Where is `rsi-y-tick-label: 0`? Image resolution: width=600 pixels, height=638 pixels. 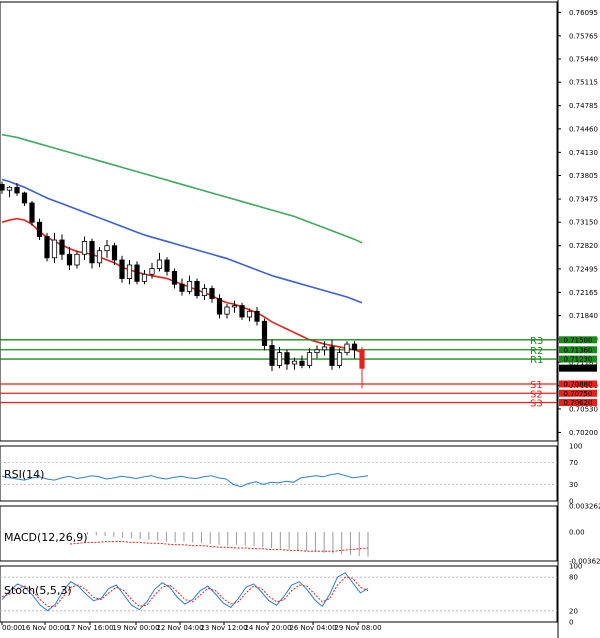
rsi-y-tick-label: 0 is located at coordinates (571, 502).